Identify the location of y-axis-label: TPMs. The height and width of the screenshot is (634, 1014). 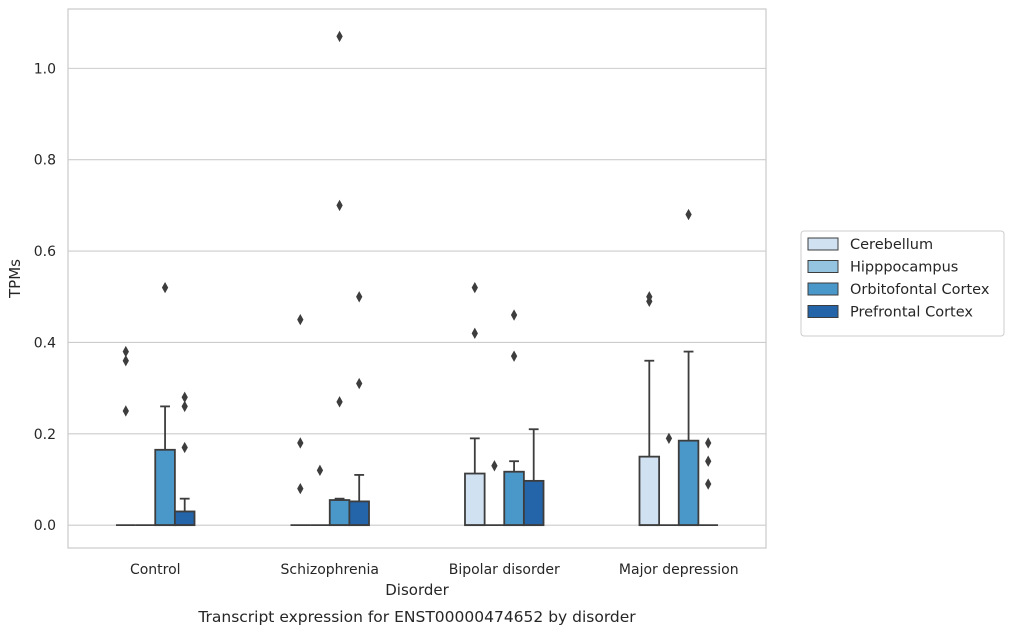
(15, 279).